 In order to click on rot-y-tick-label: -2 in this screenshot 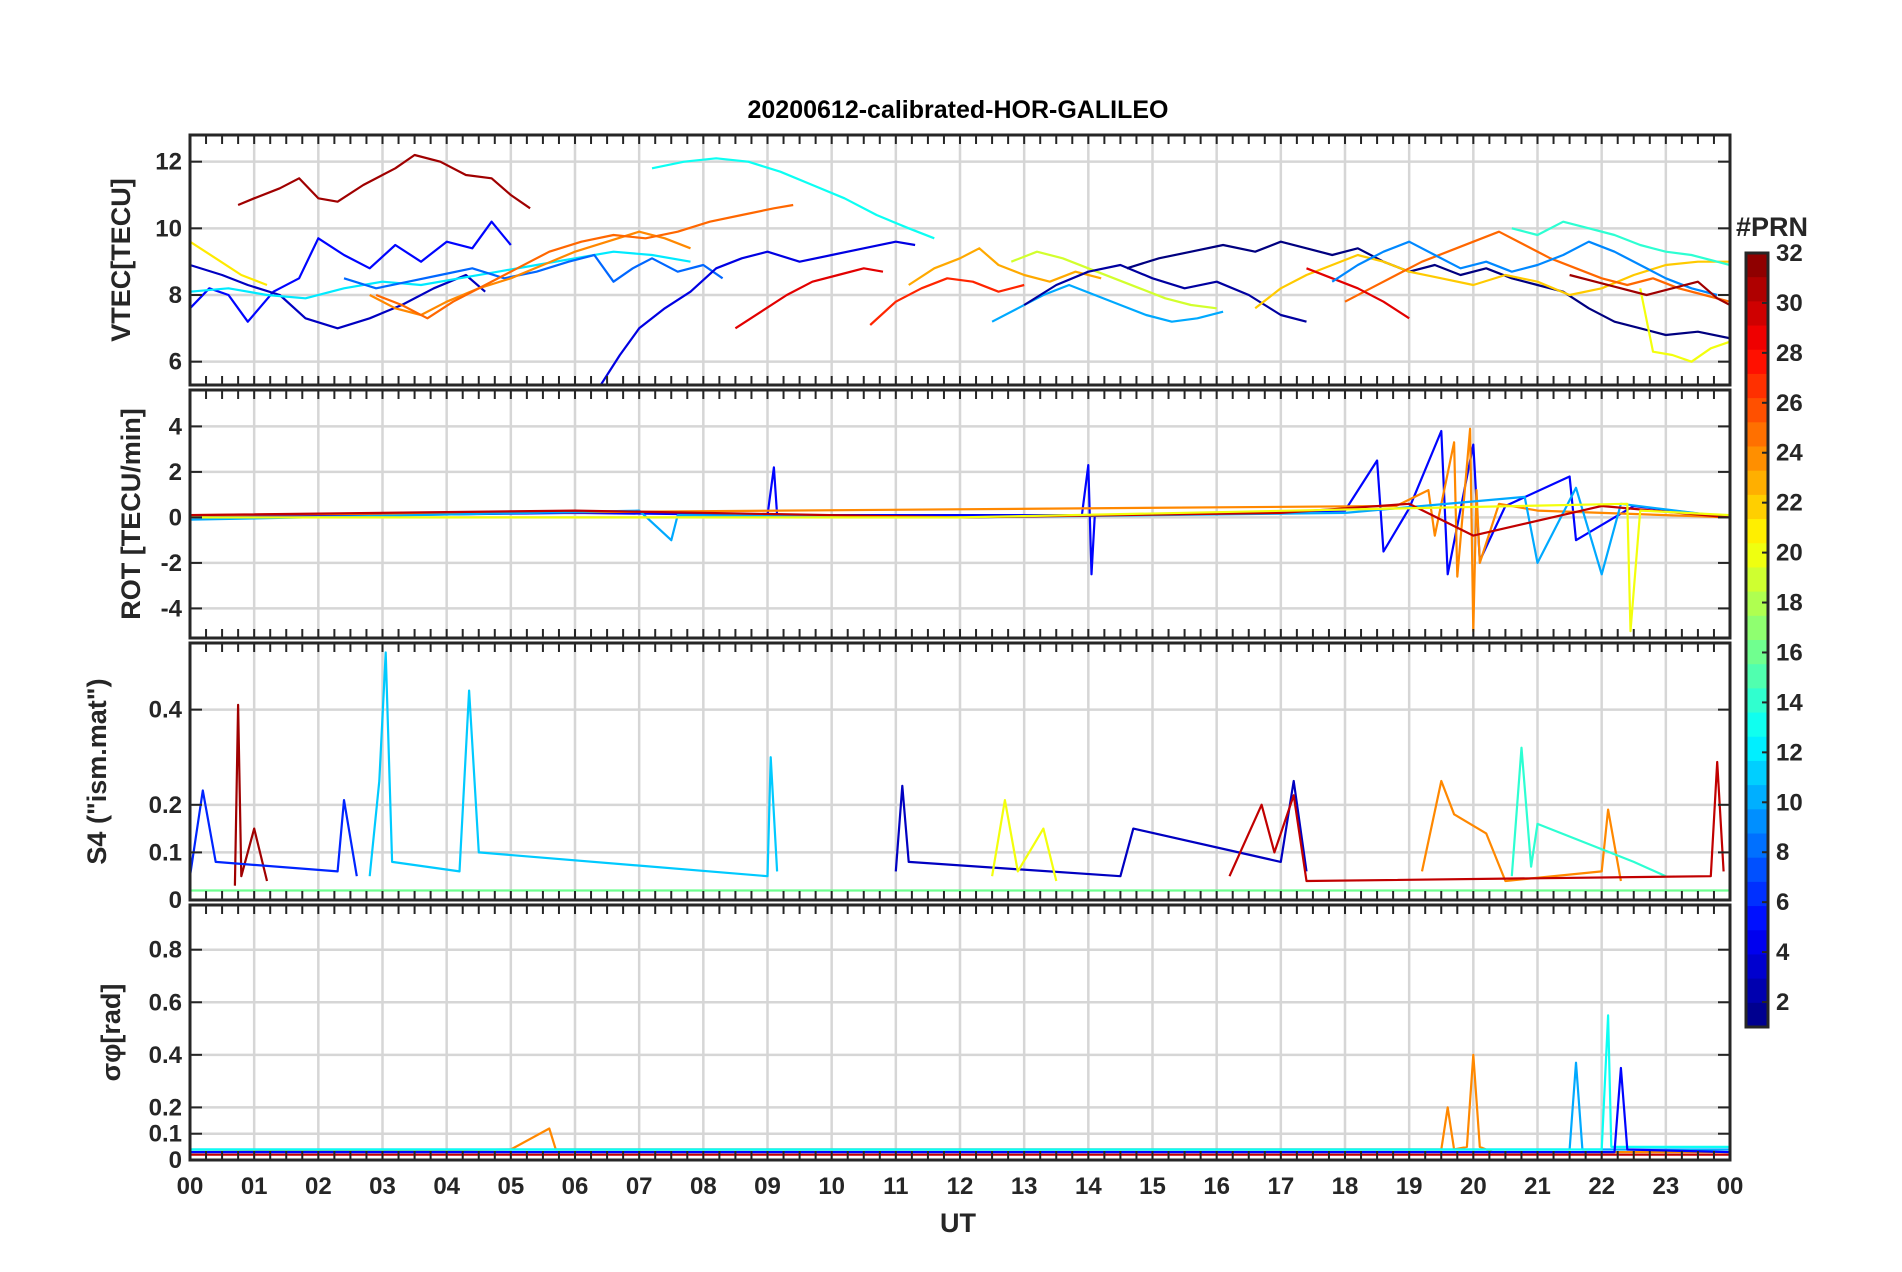, I will do `click(171, 563)`.